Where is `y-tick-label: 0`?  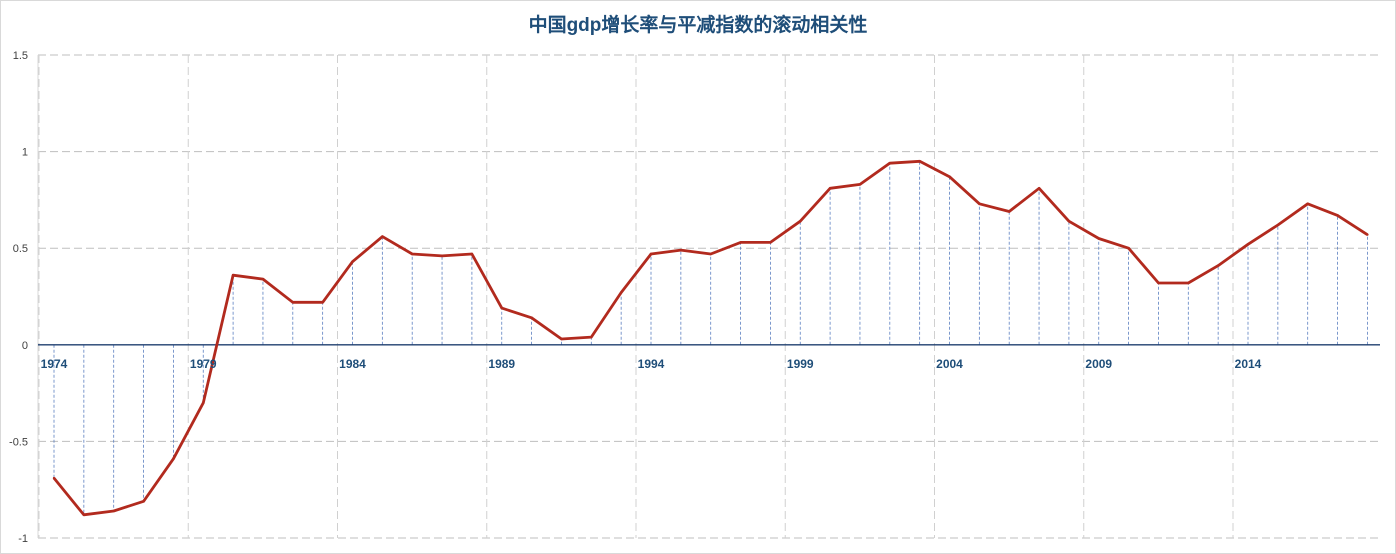
y-tick-label: 0 is located at coordinates (25, 346).